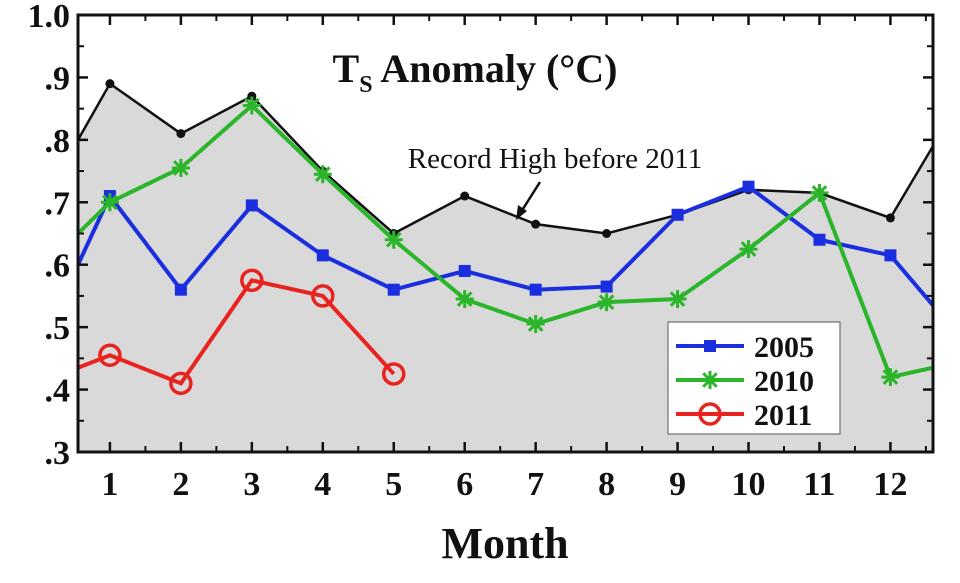 This screenshot has height=583, width=960. I want to click on chart-title-suffix: Anomaly (°C), so click(495, 68).